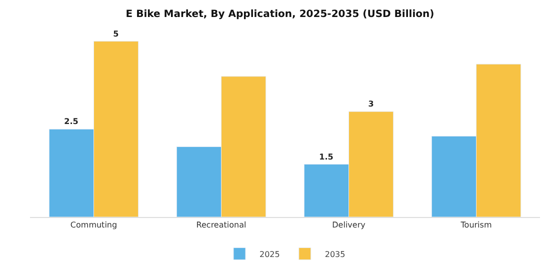  I want to click on chart-title: E Bike Market, By Application, 2025-2035 (USD Billion), so click(280, 14).